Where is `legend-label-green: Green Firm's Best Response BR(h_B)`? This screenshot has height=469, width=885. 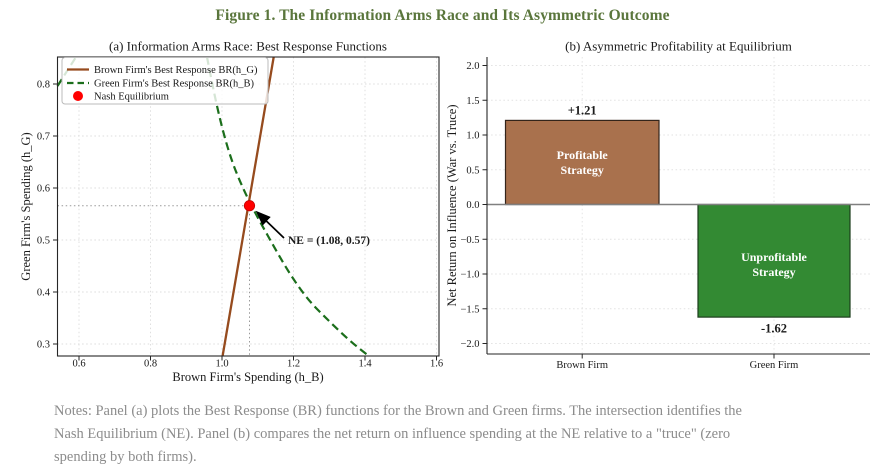
legend-label-green: Green Firm's Best Response BR(h_B) is located at coordinates (174, 84).